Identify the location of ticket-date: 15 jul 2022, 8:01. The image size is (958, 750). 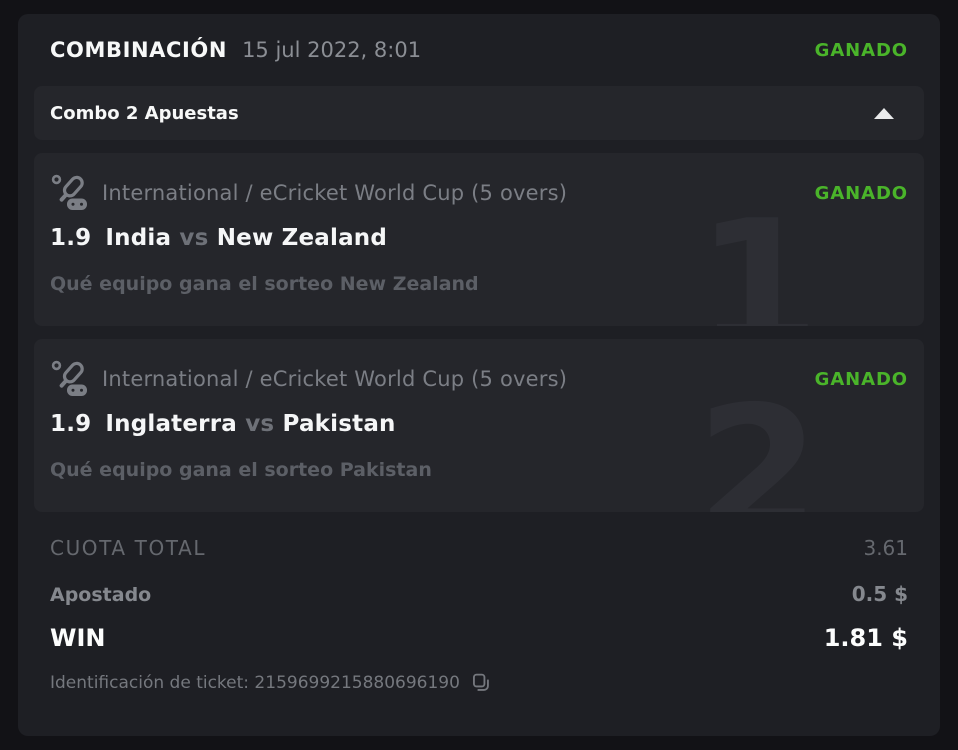
(332, 50).